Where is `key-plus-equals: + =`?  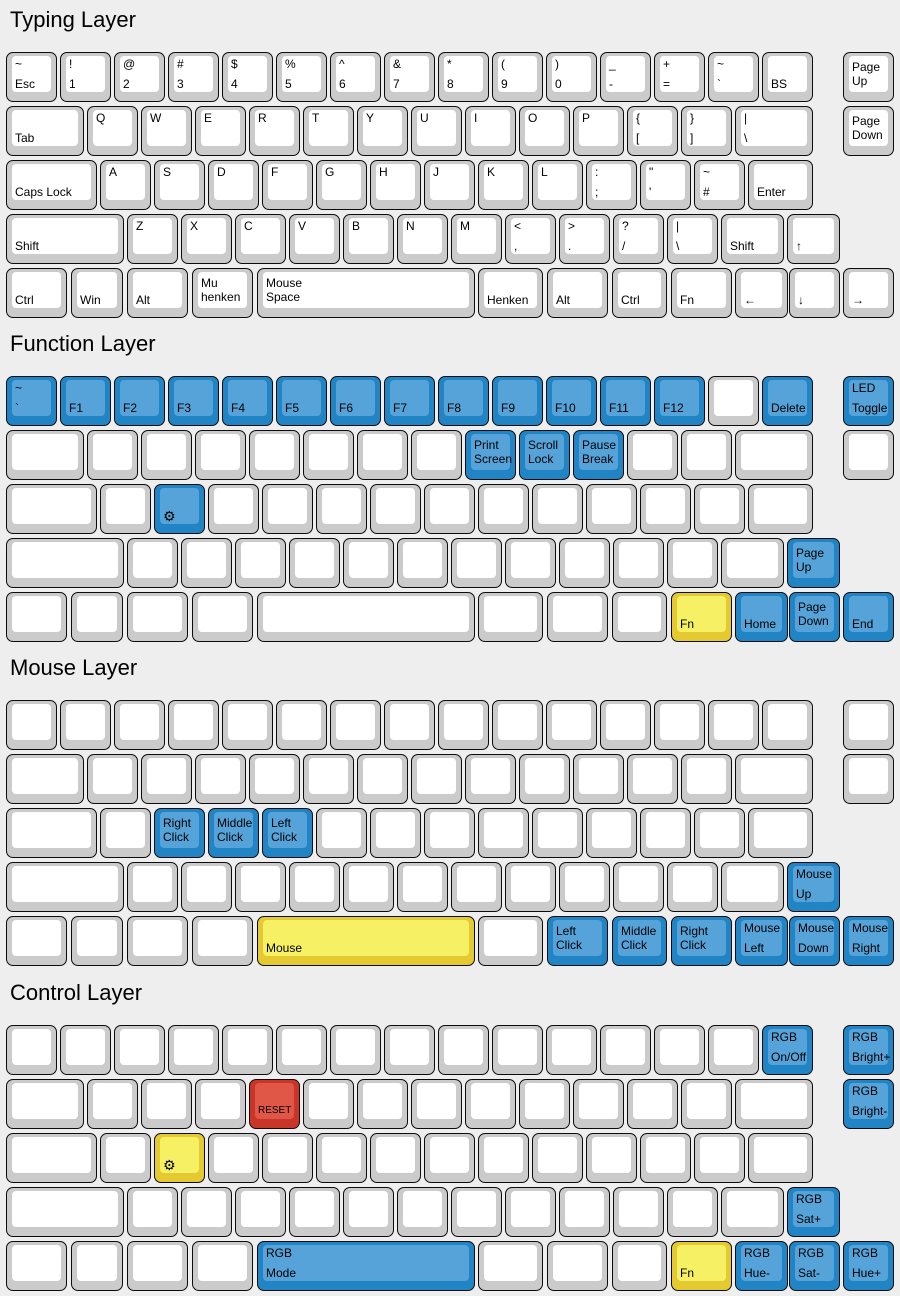 key-plus-equals: + = is located at coordinates (679, 77).